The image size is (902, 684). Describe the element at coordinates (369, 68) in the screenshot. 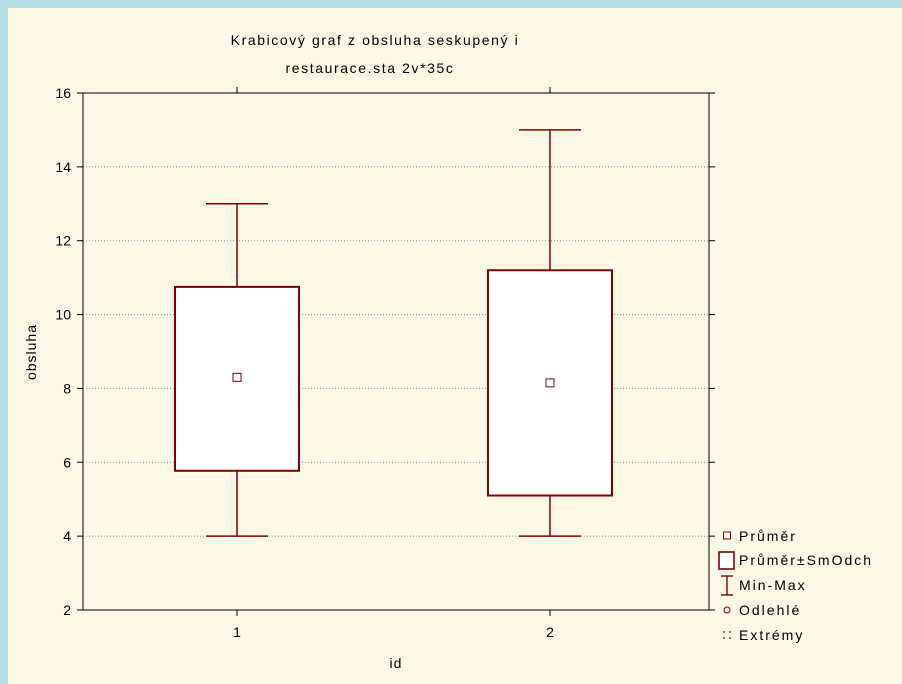

I see `chart-title-line-2: restaurace.sta 2v*35c` at that location.